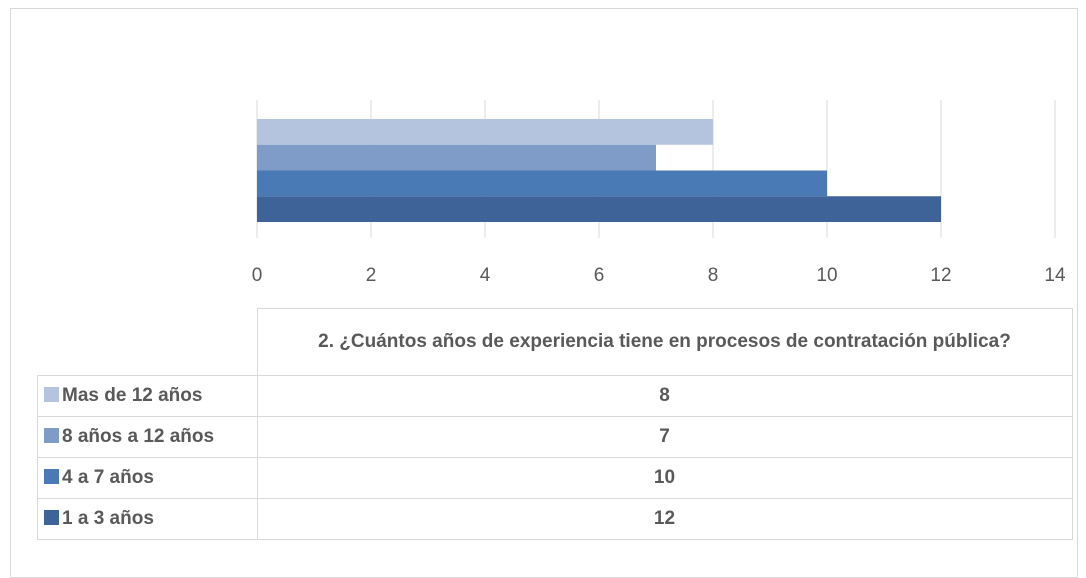 This screenshot has width=1086, height=578. Describe the element at coordinates (664, 519) in the screenshot. I see `value-cell: 12` at that location.